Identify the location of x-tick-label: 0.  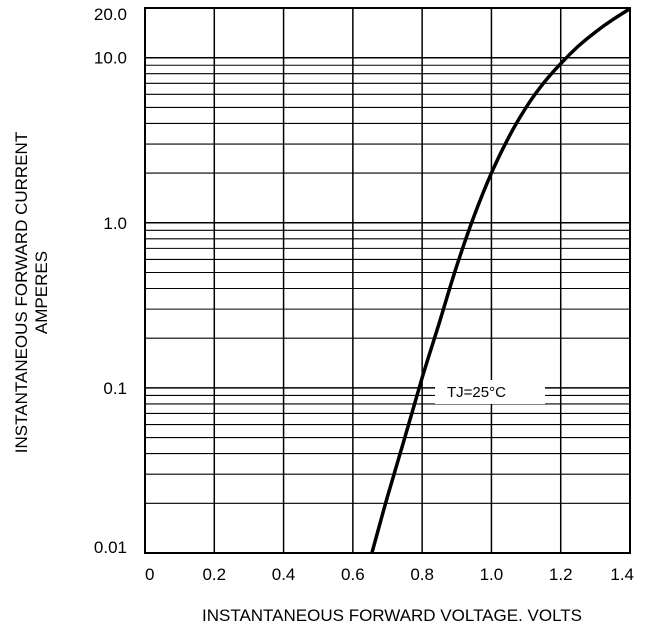
(149, 574).